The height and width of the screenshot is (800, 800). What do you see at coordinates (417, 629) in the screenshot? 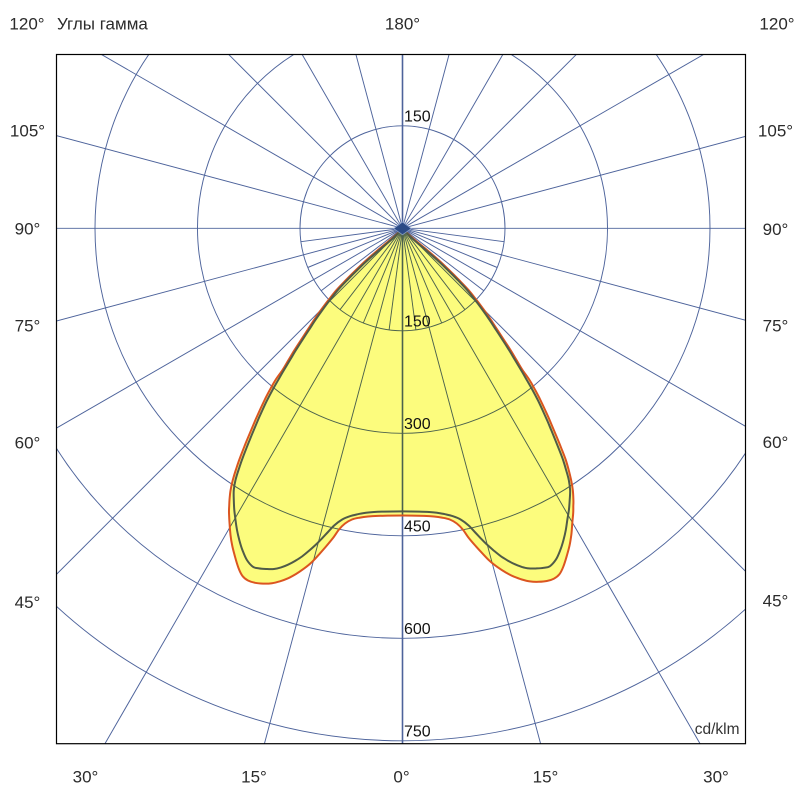
I see `svg-text: 600` at bounding box center [417, 629].